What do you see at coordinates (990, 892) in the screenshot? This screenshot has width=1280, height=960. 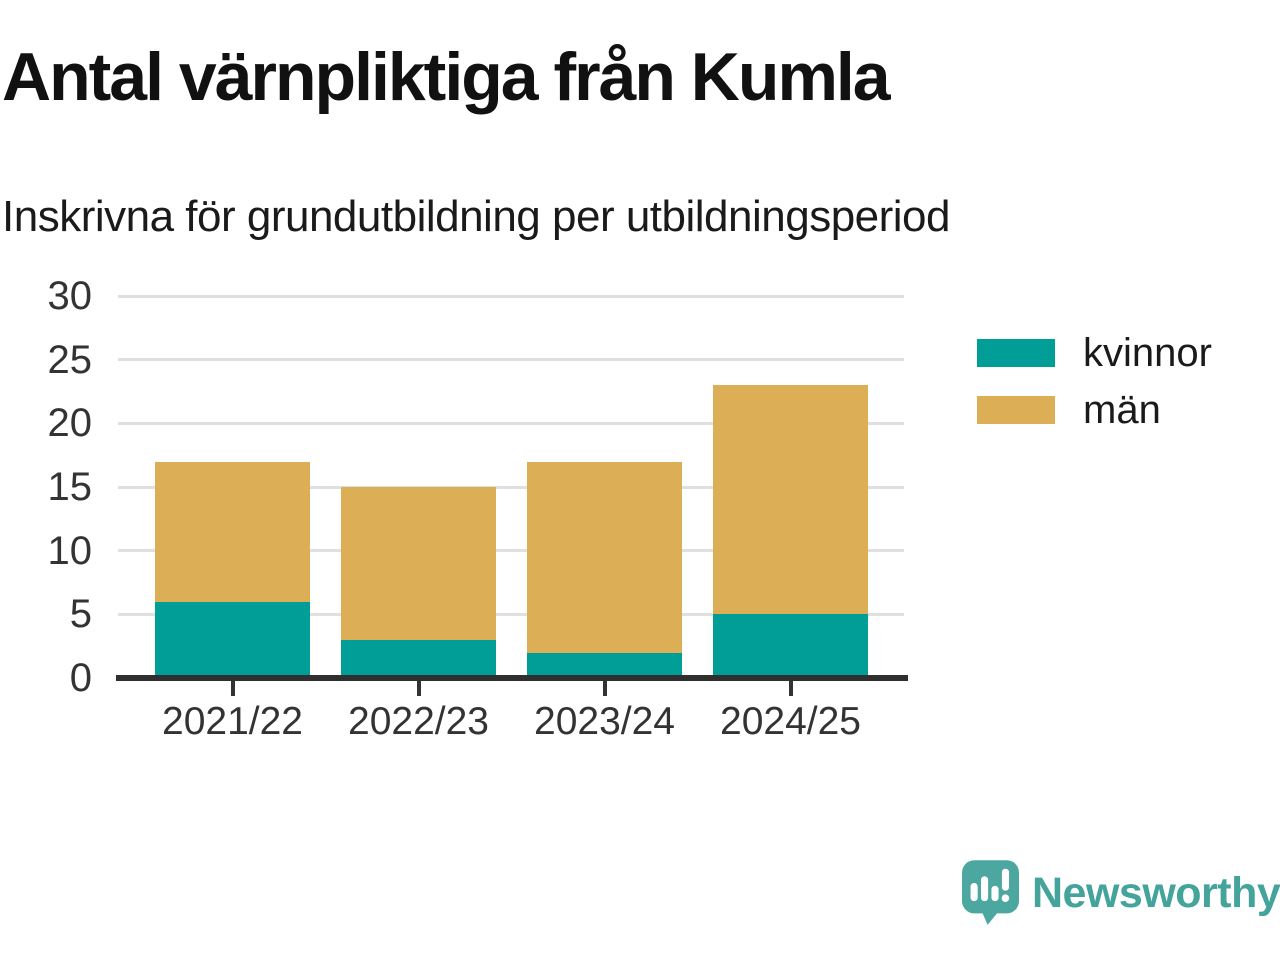 I see `newsworthy-logo-icon` at bounding box center [990, 892].